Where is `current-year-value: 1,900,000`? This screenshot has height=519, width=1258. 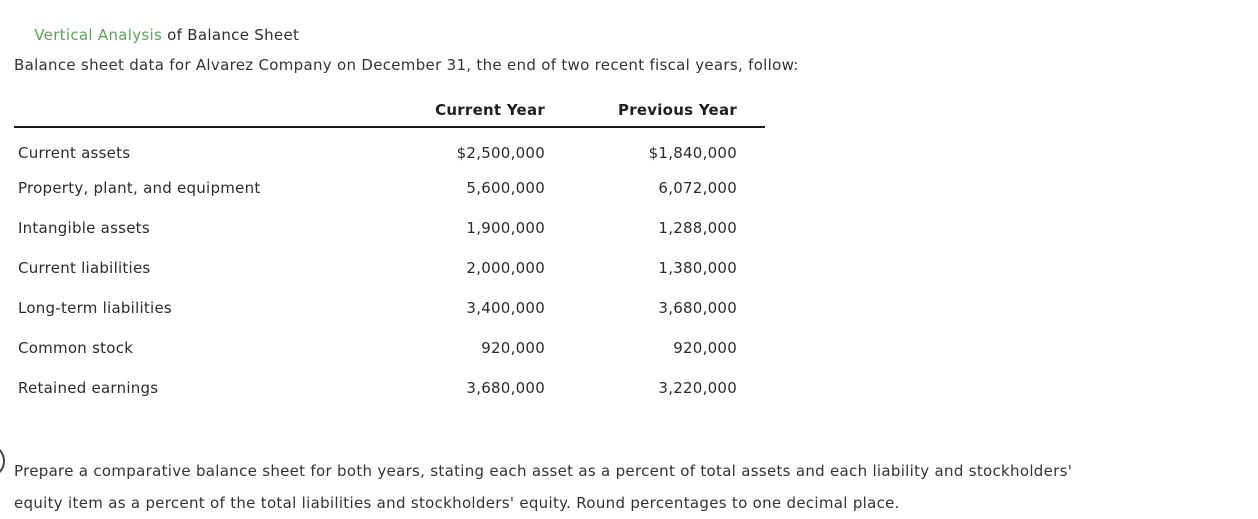
current-year-value: 1,900,000 is located at coordinates (505, 228).